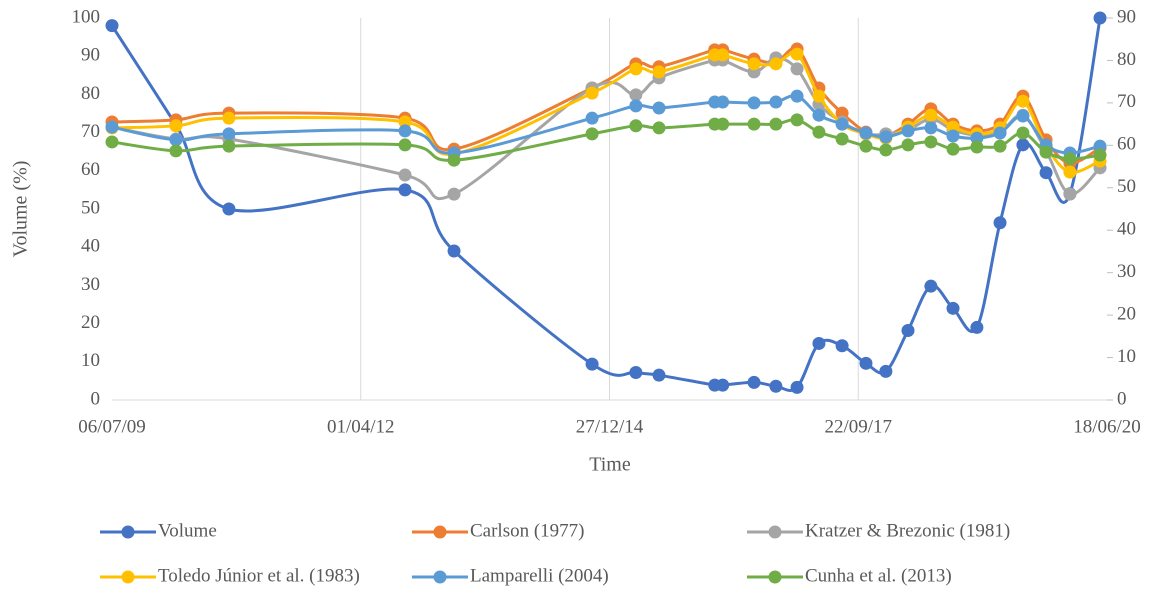 The width and height of the screenshot is (1158, 589). I want to click on y-tick-label: 60, so click(90, 169).